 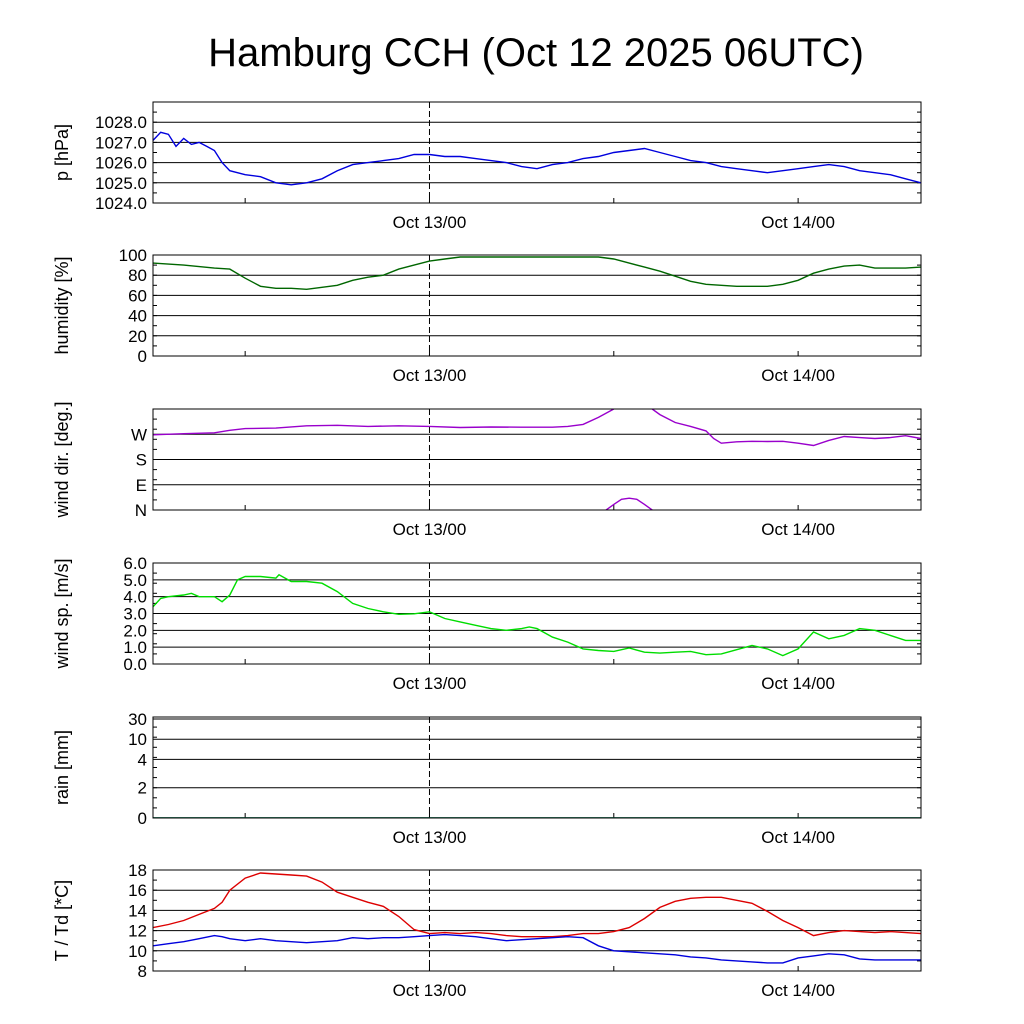 What do you see at coordinates (137, 719) in the screenshot?
I see `ytick-label-rain-4: 30` at bounding box center [137, 719].